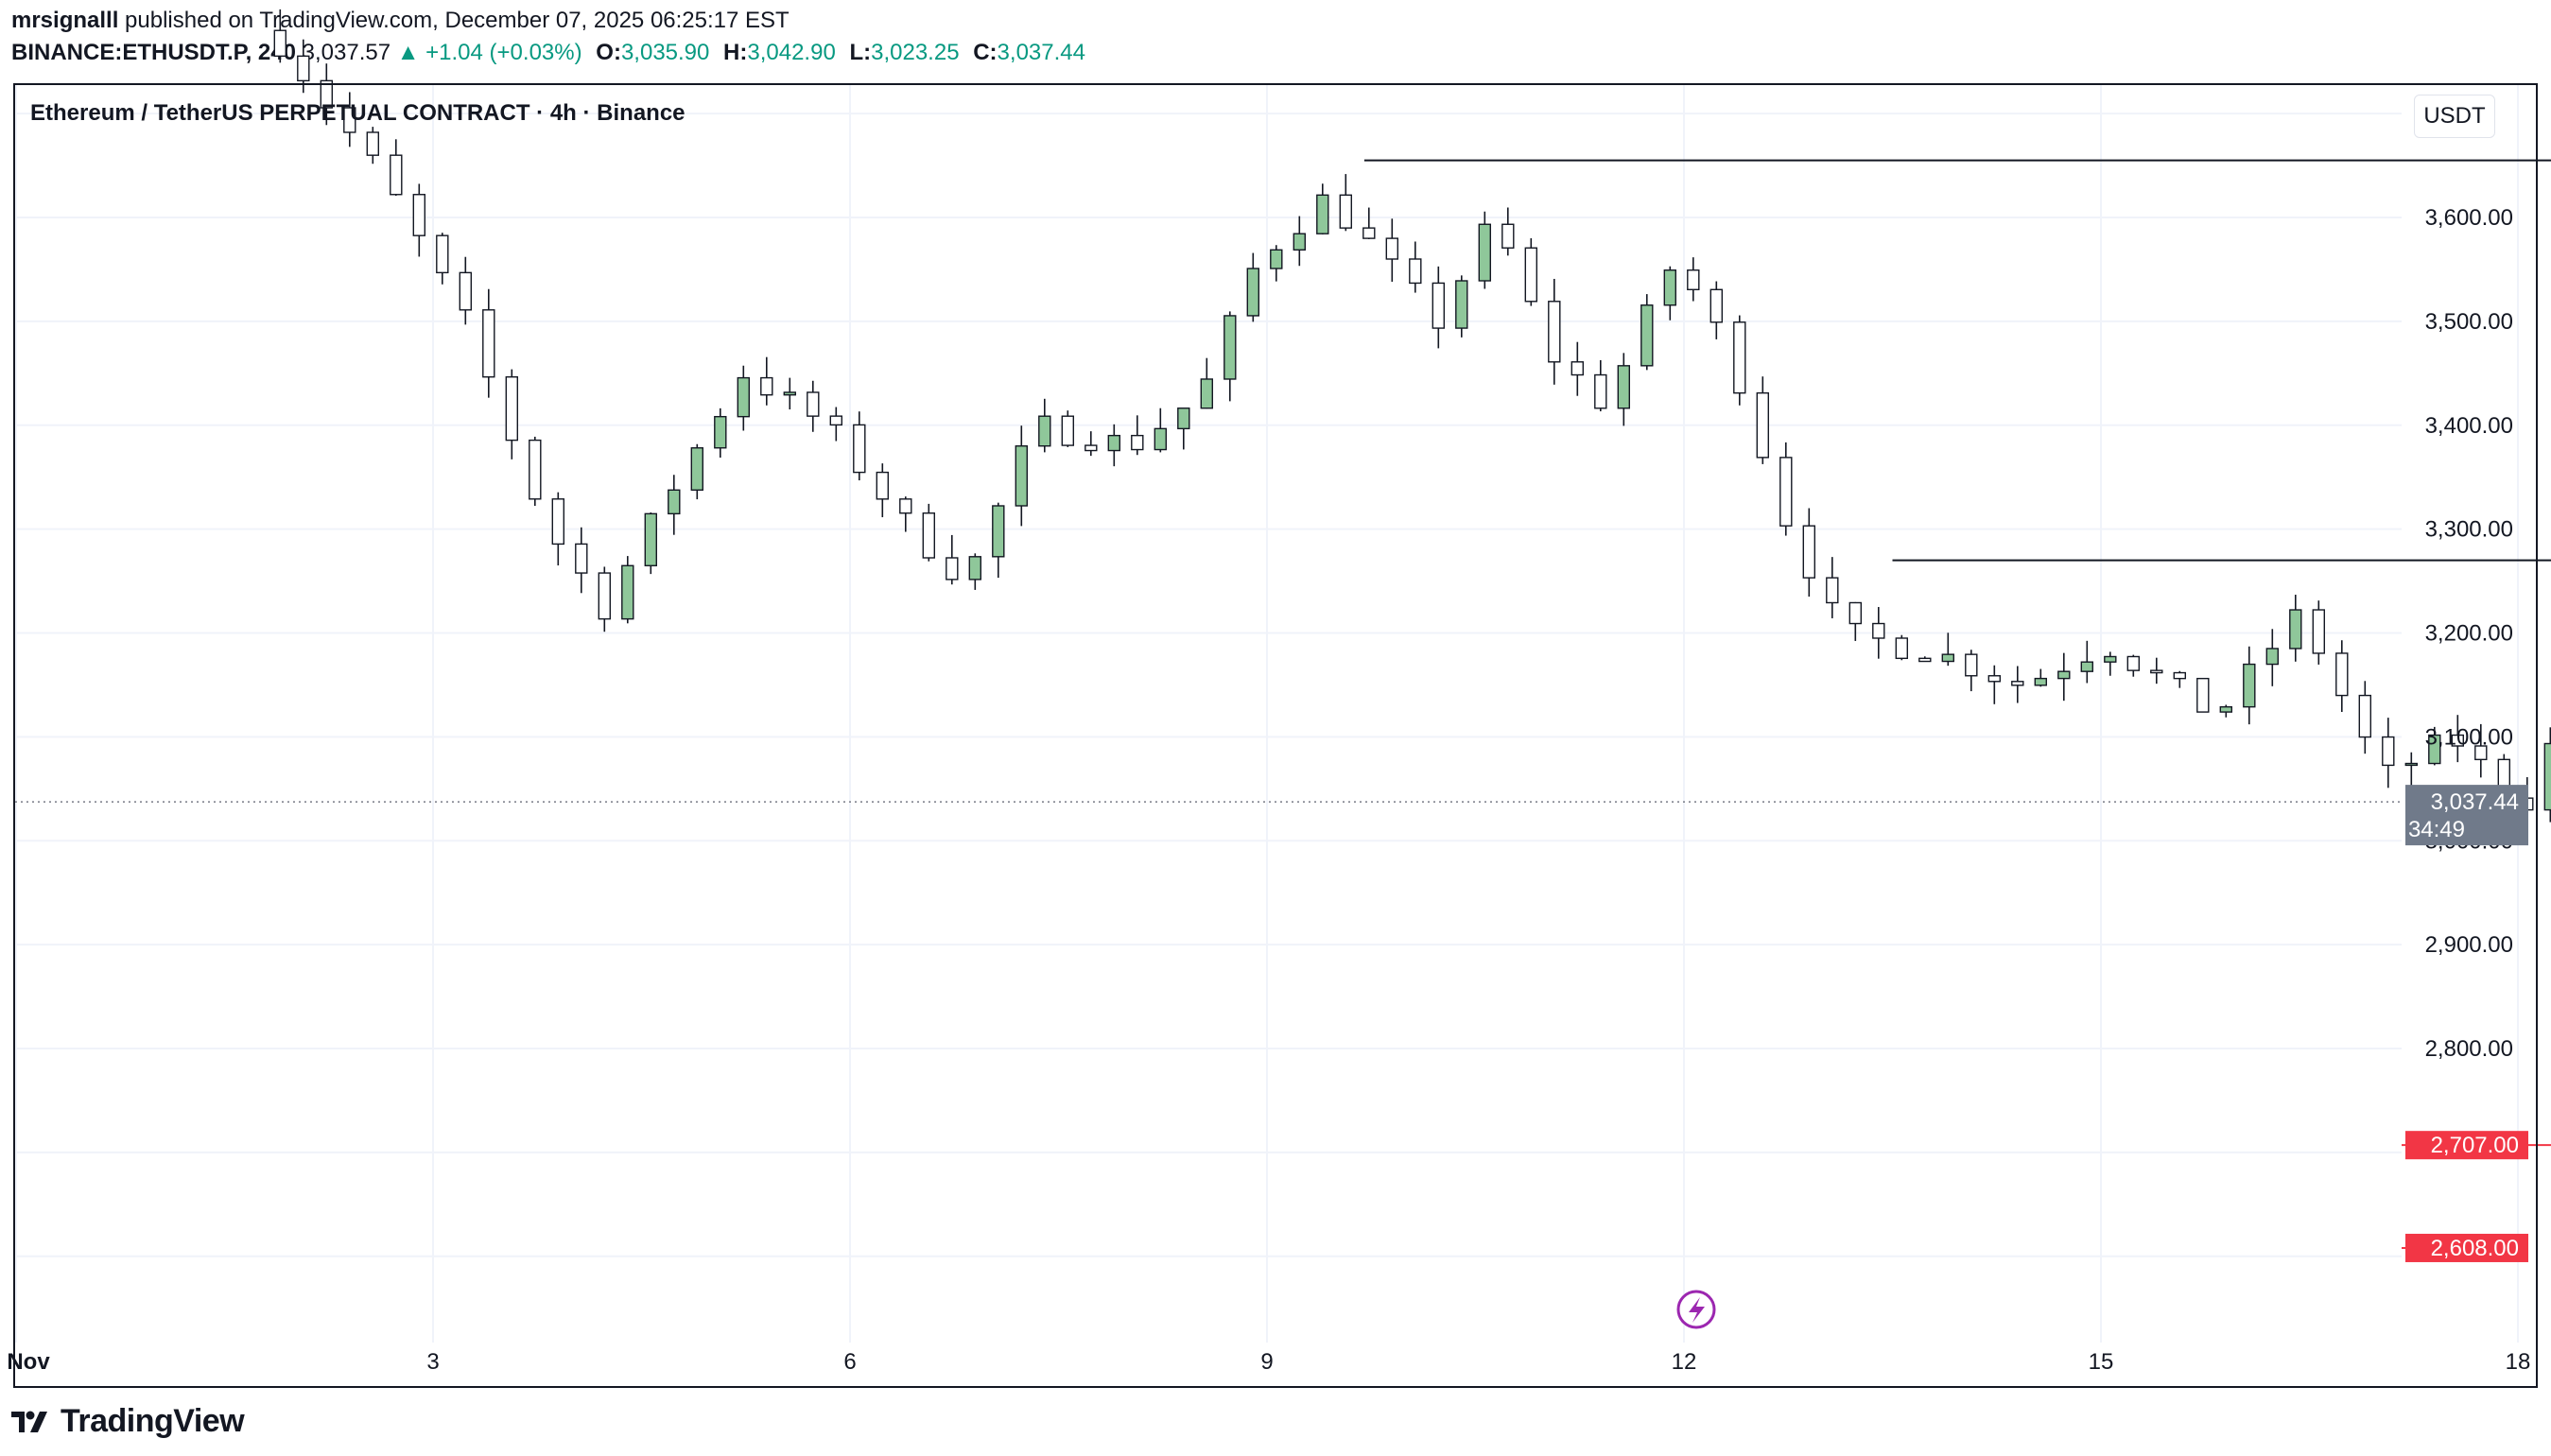 The image size is (2551, 1456). Describe the element at coordinates (2469, 634) in the screenshot. I see `price-tick-label: 3,200.00` at that location.